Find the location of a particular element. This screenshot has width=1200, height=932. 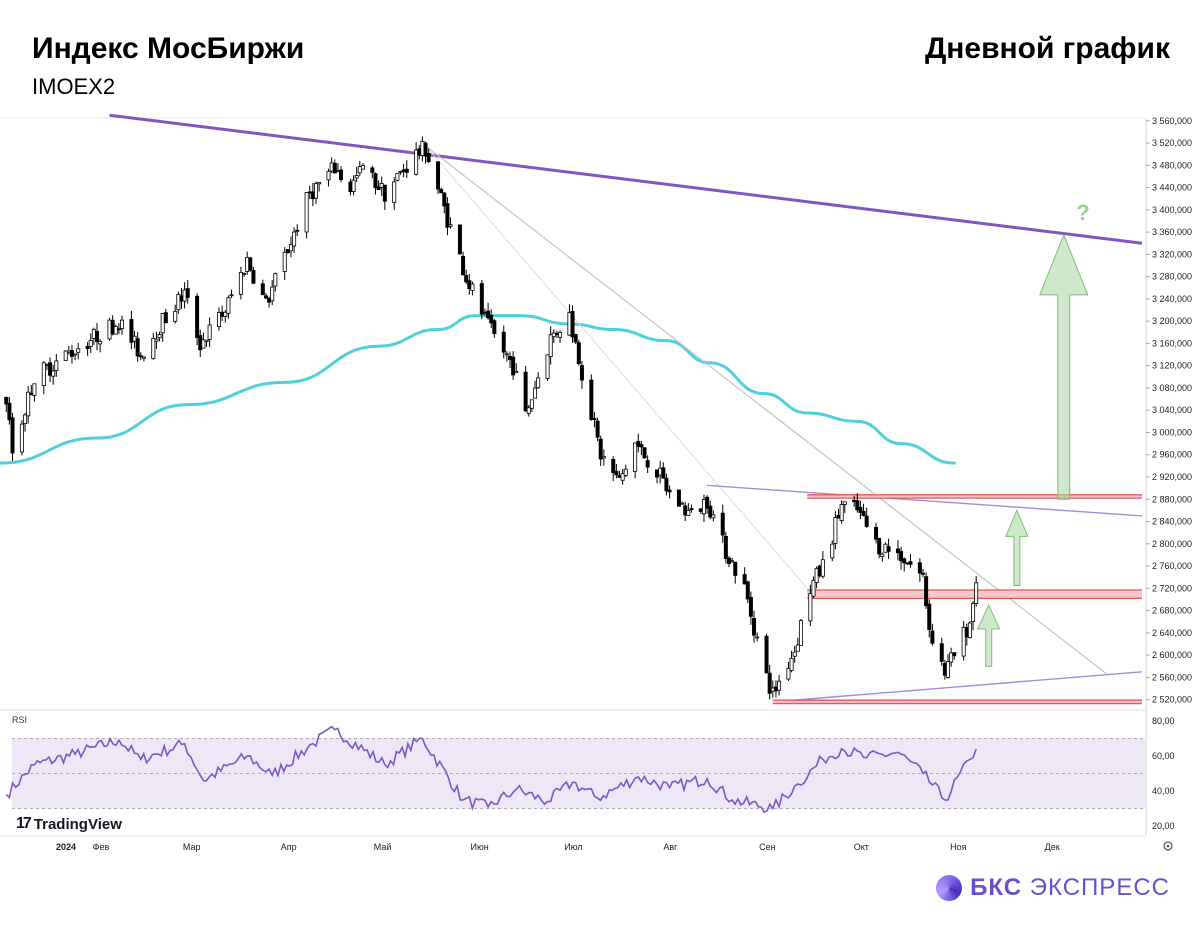

up-arrow-annotation is located at coordinates (988, 635).